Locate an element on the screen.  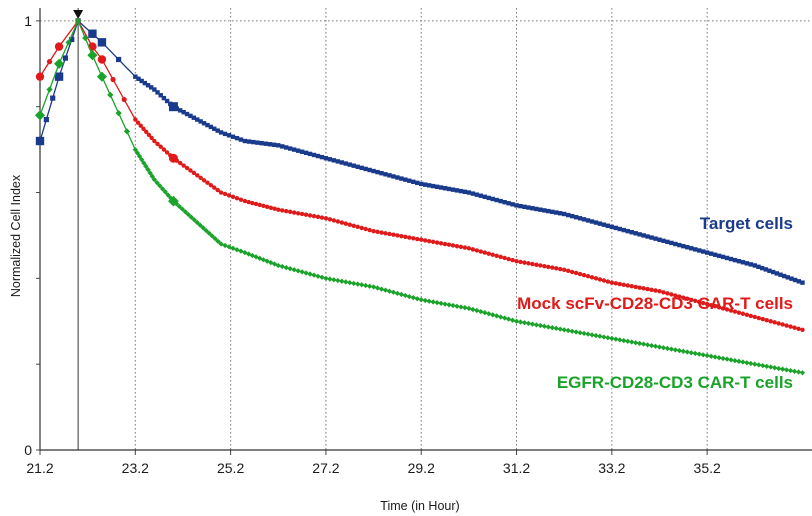
y-axis-title: Normalized Cell Index is located at coordinates (16, 235).